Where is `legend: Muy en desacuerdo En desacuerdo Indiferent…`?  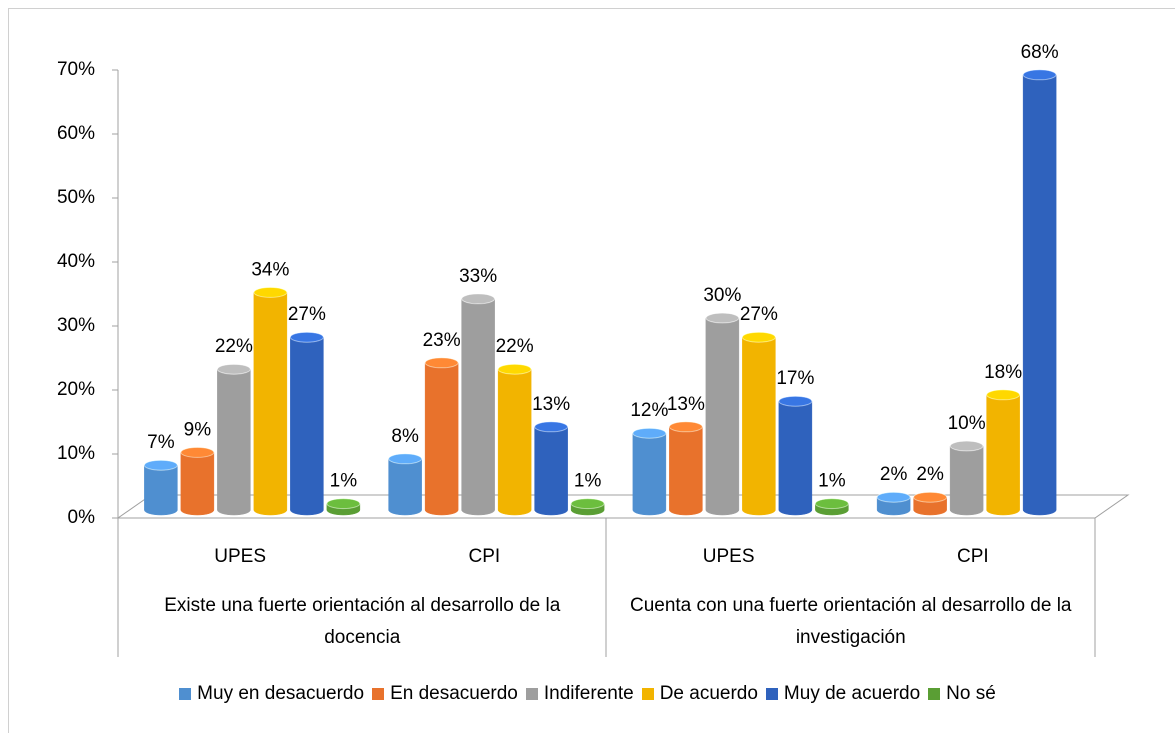
legend: Muy en desacuerdo En desacuerdo Indiferent… is located at coordinates (587, 694).